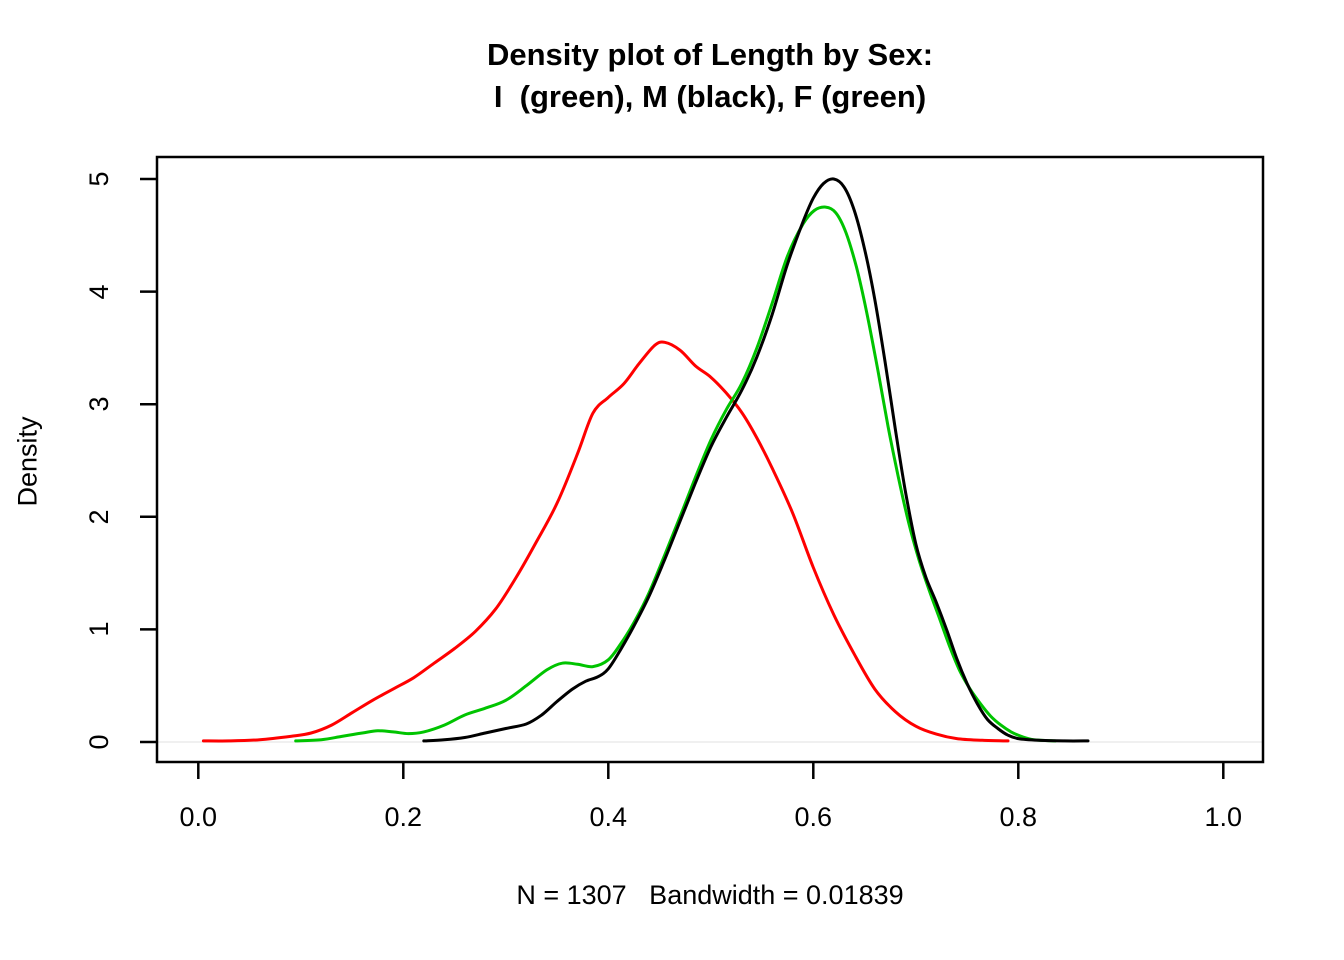  What do you see at coordinates (1018, 817) in the screenshot?
I see `x-tick-label: 0.8` at bounding box center [1018, 817].